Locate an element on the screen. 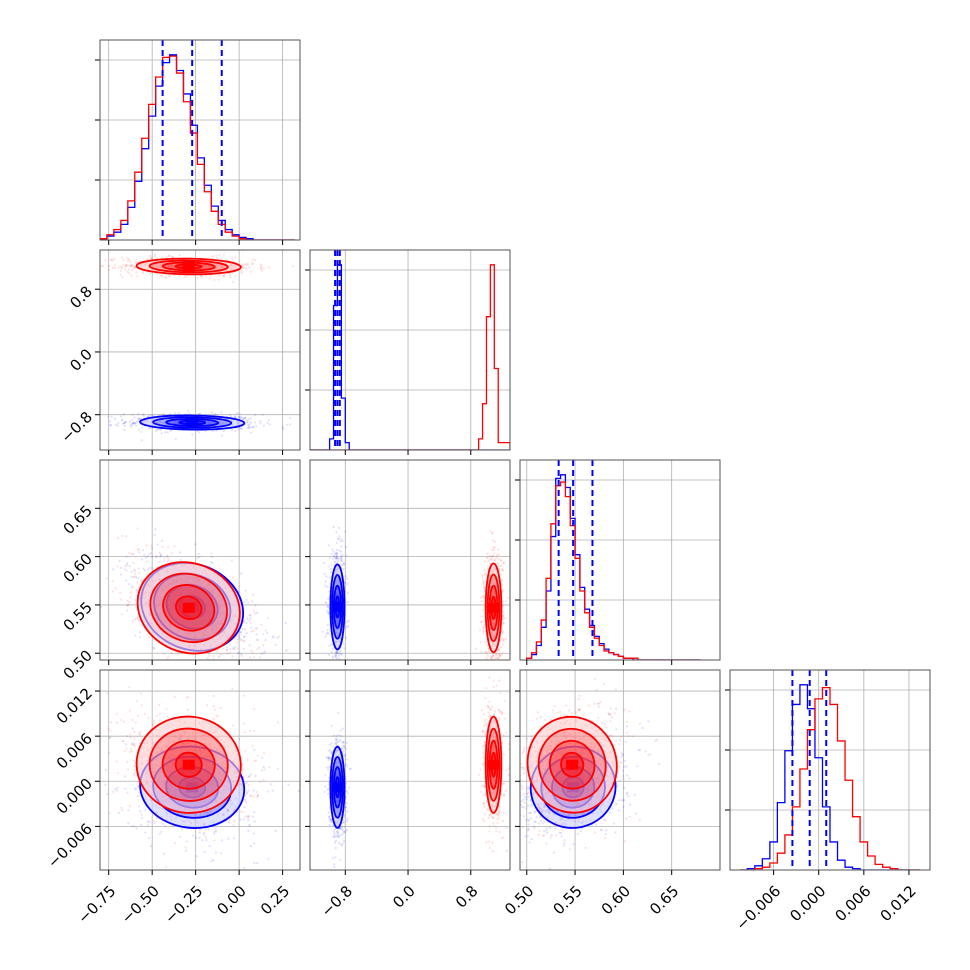 This screenshot has height=970, width=970. histogram-step-red is located at coordinates (410, 357).